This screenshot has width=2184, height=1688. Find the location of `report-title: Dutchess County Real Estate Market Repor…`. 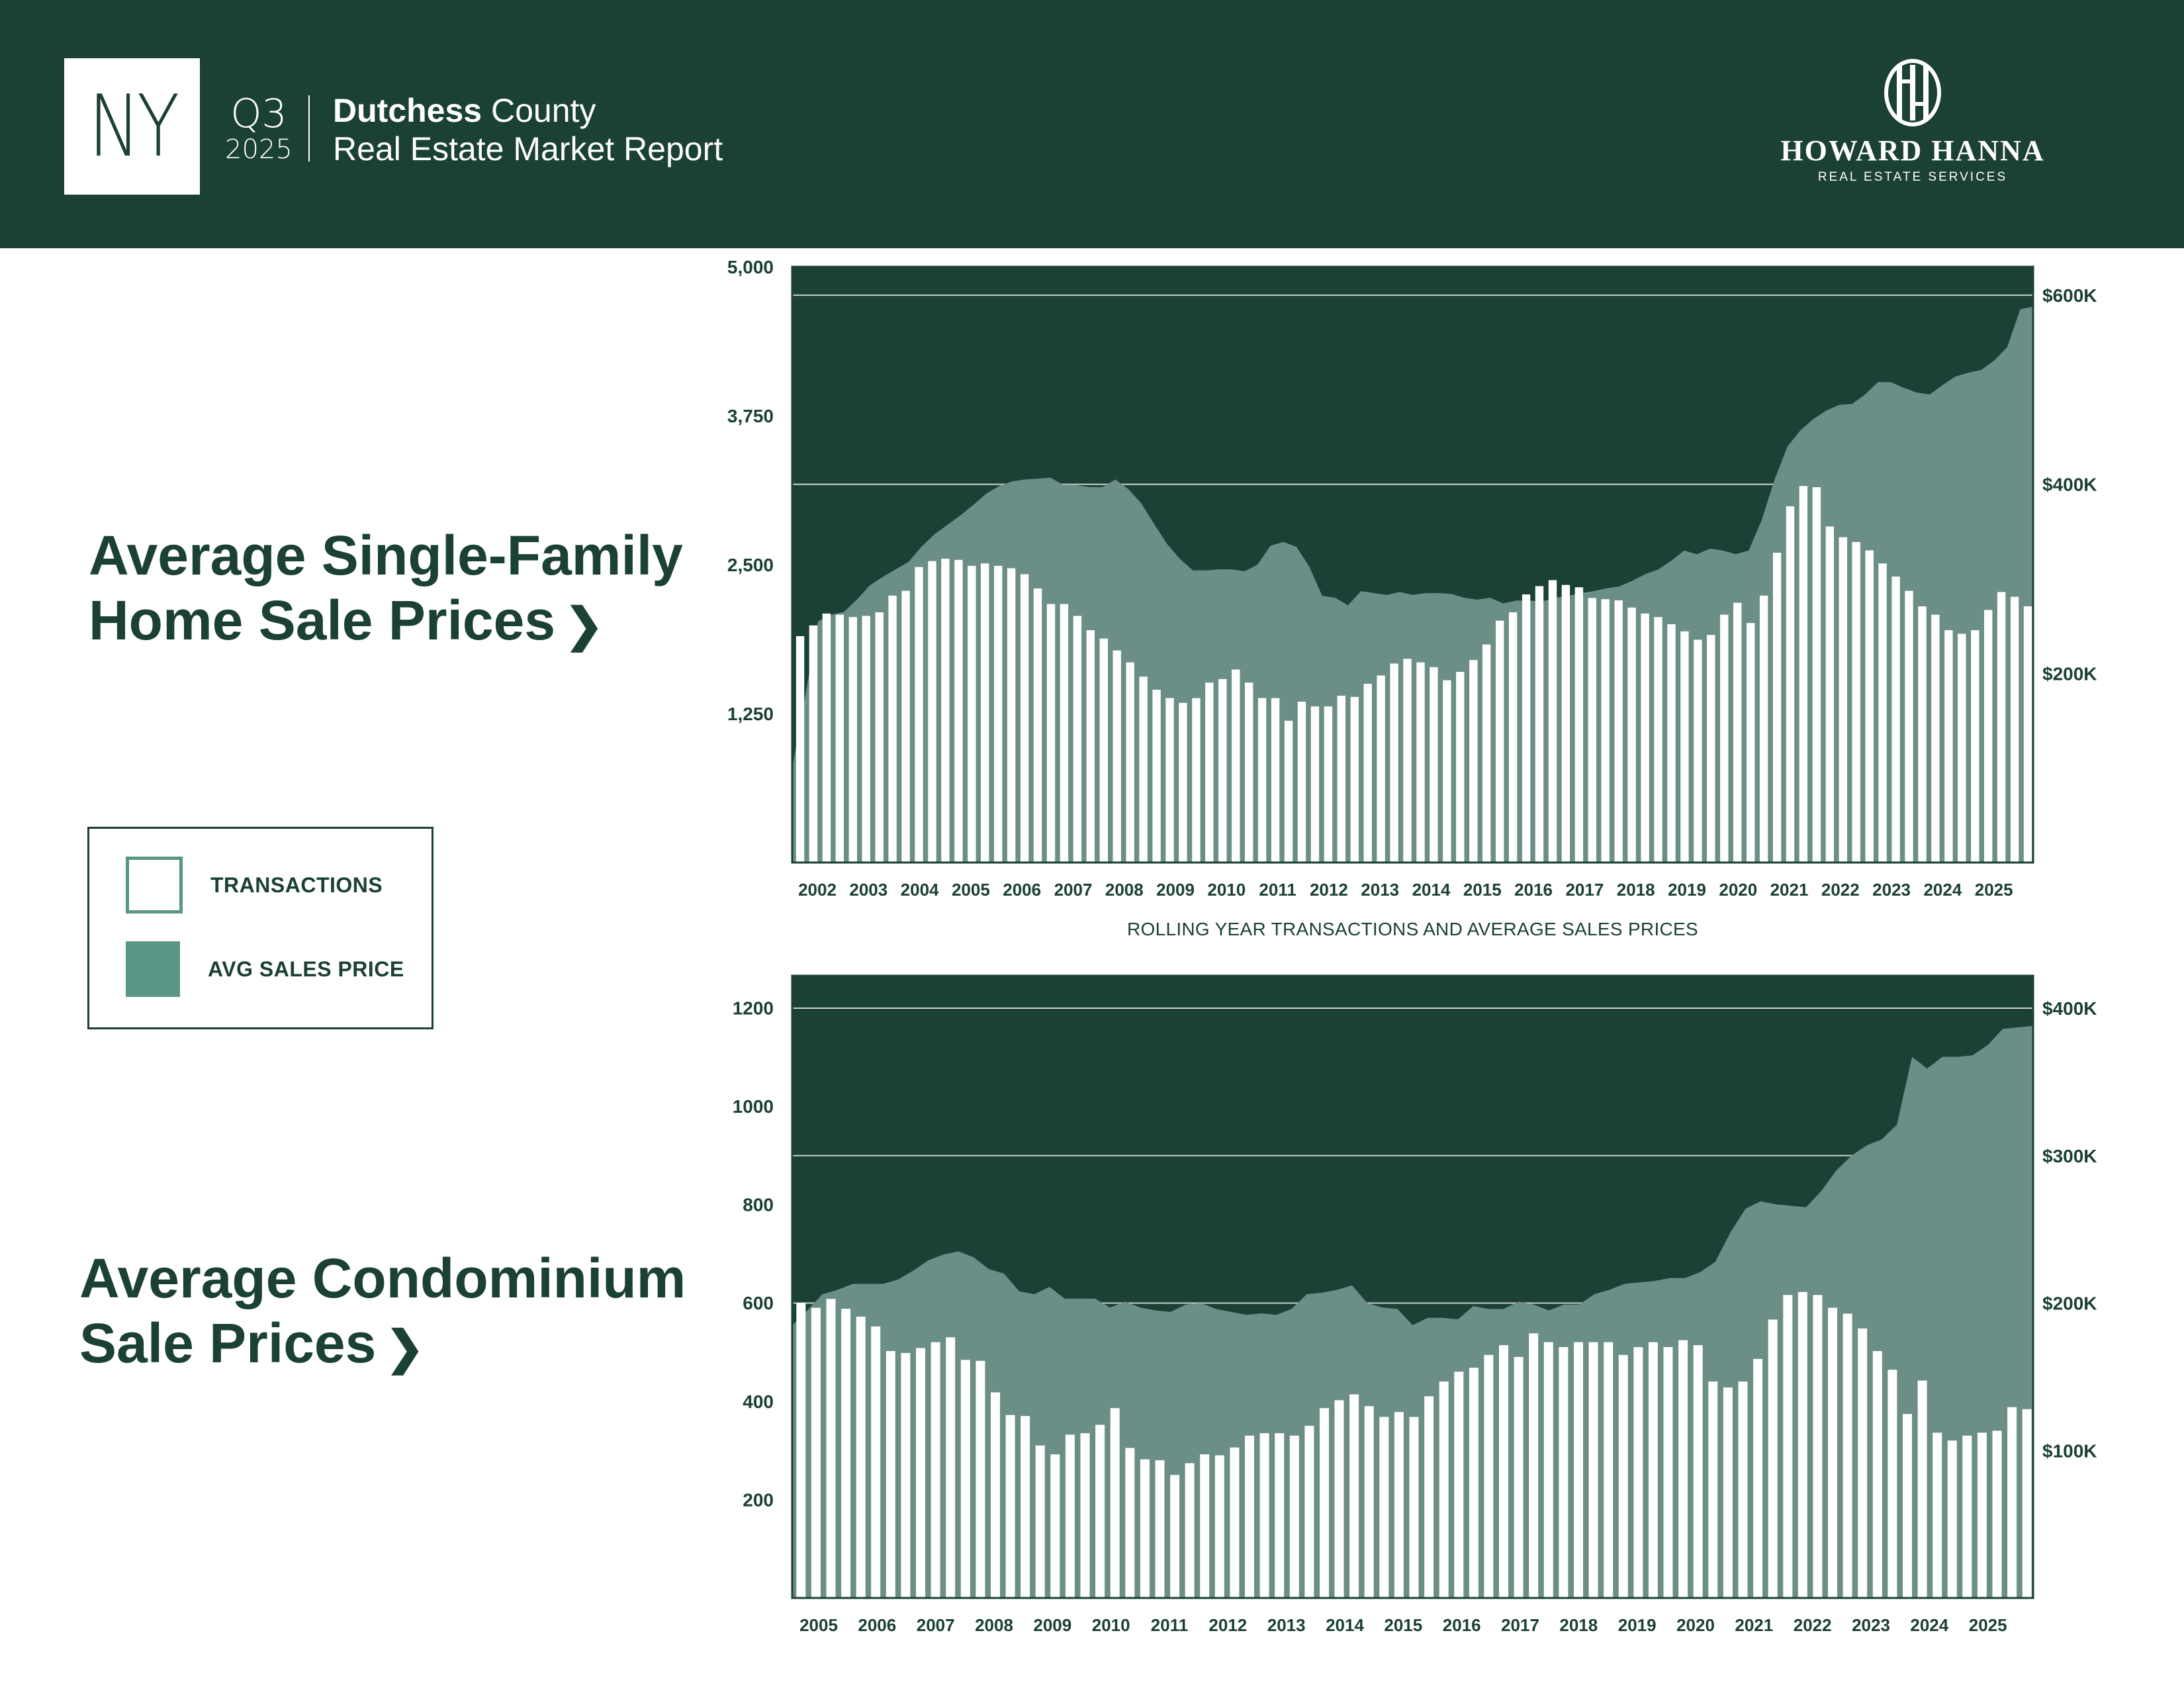

report-title: Dutchess County Real Estate Market Repor… is located at coordinates (528, 129).